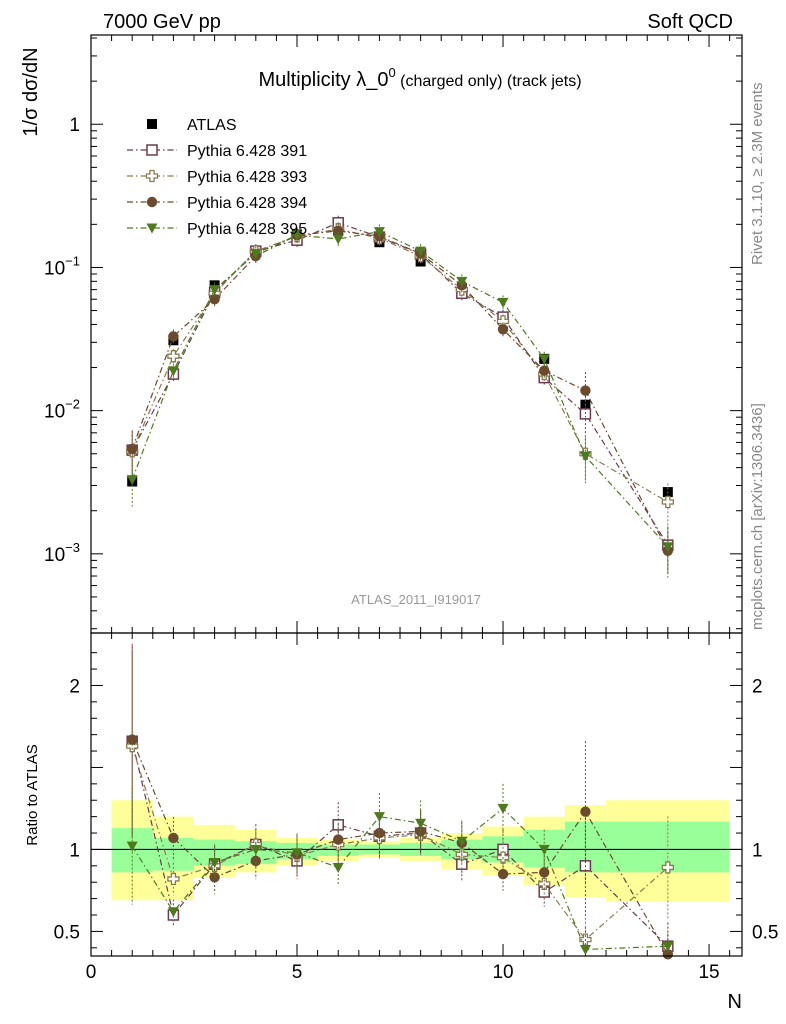  What do you see at coordinates (757, 174) in the screenshot?
I see `rivet-version-label: Rivet 3.1.10, ≥ 2.3M events` at bounding box center [757, 174].